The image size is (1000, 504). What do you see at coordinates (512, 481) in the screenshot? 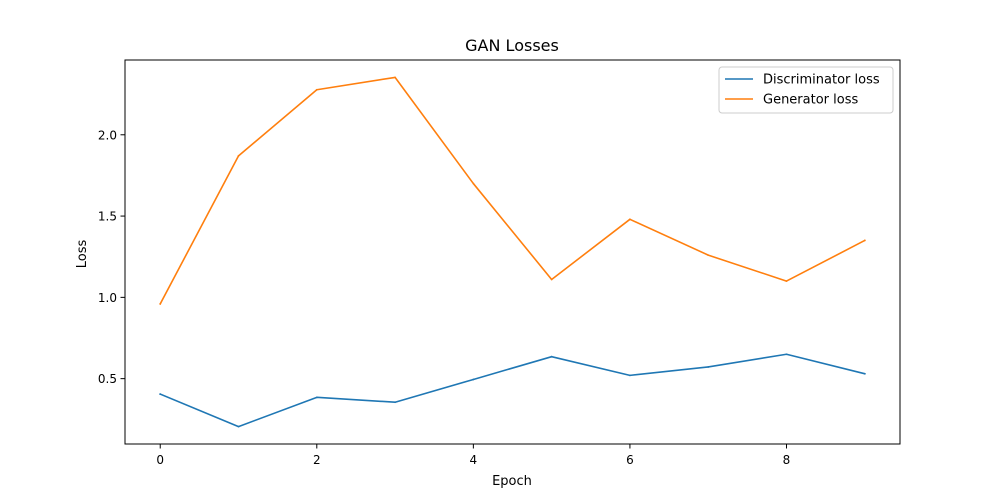
I see `x-axis-label: Epoch` at bounding box center [512, 481].